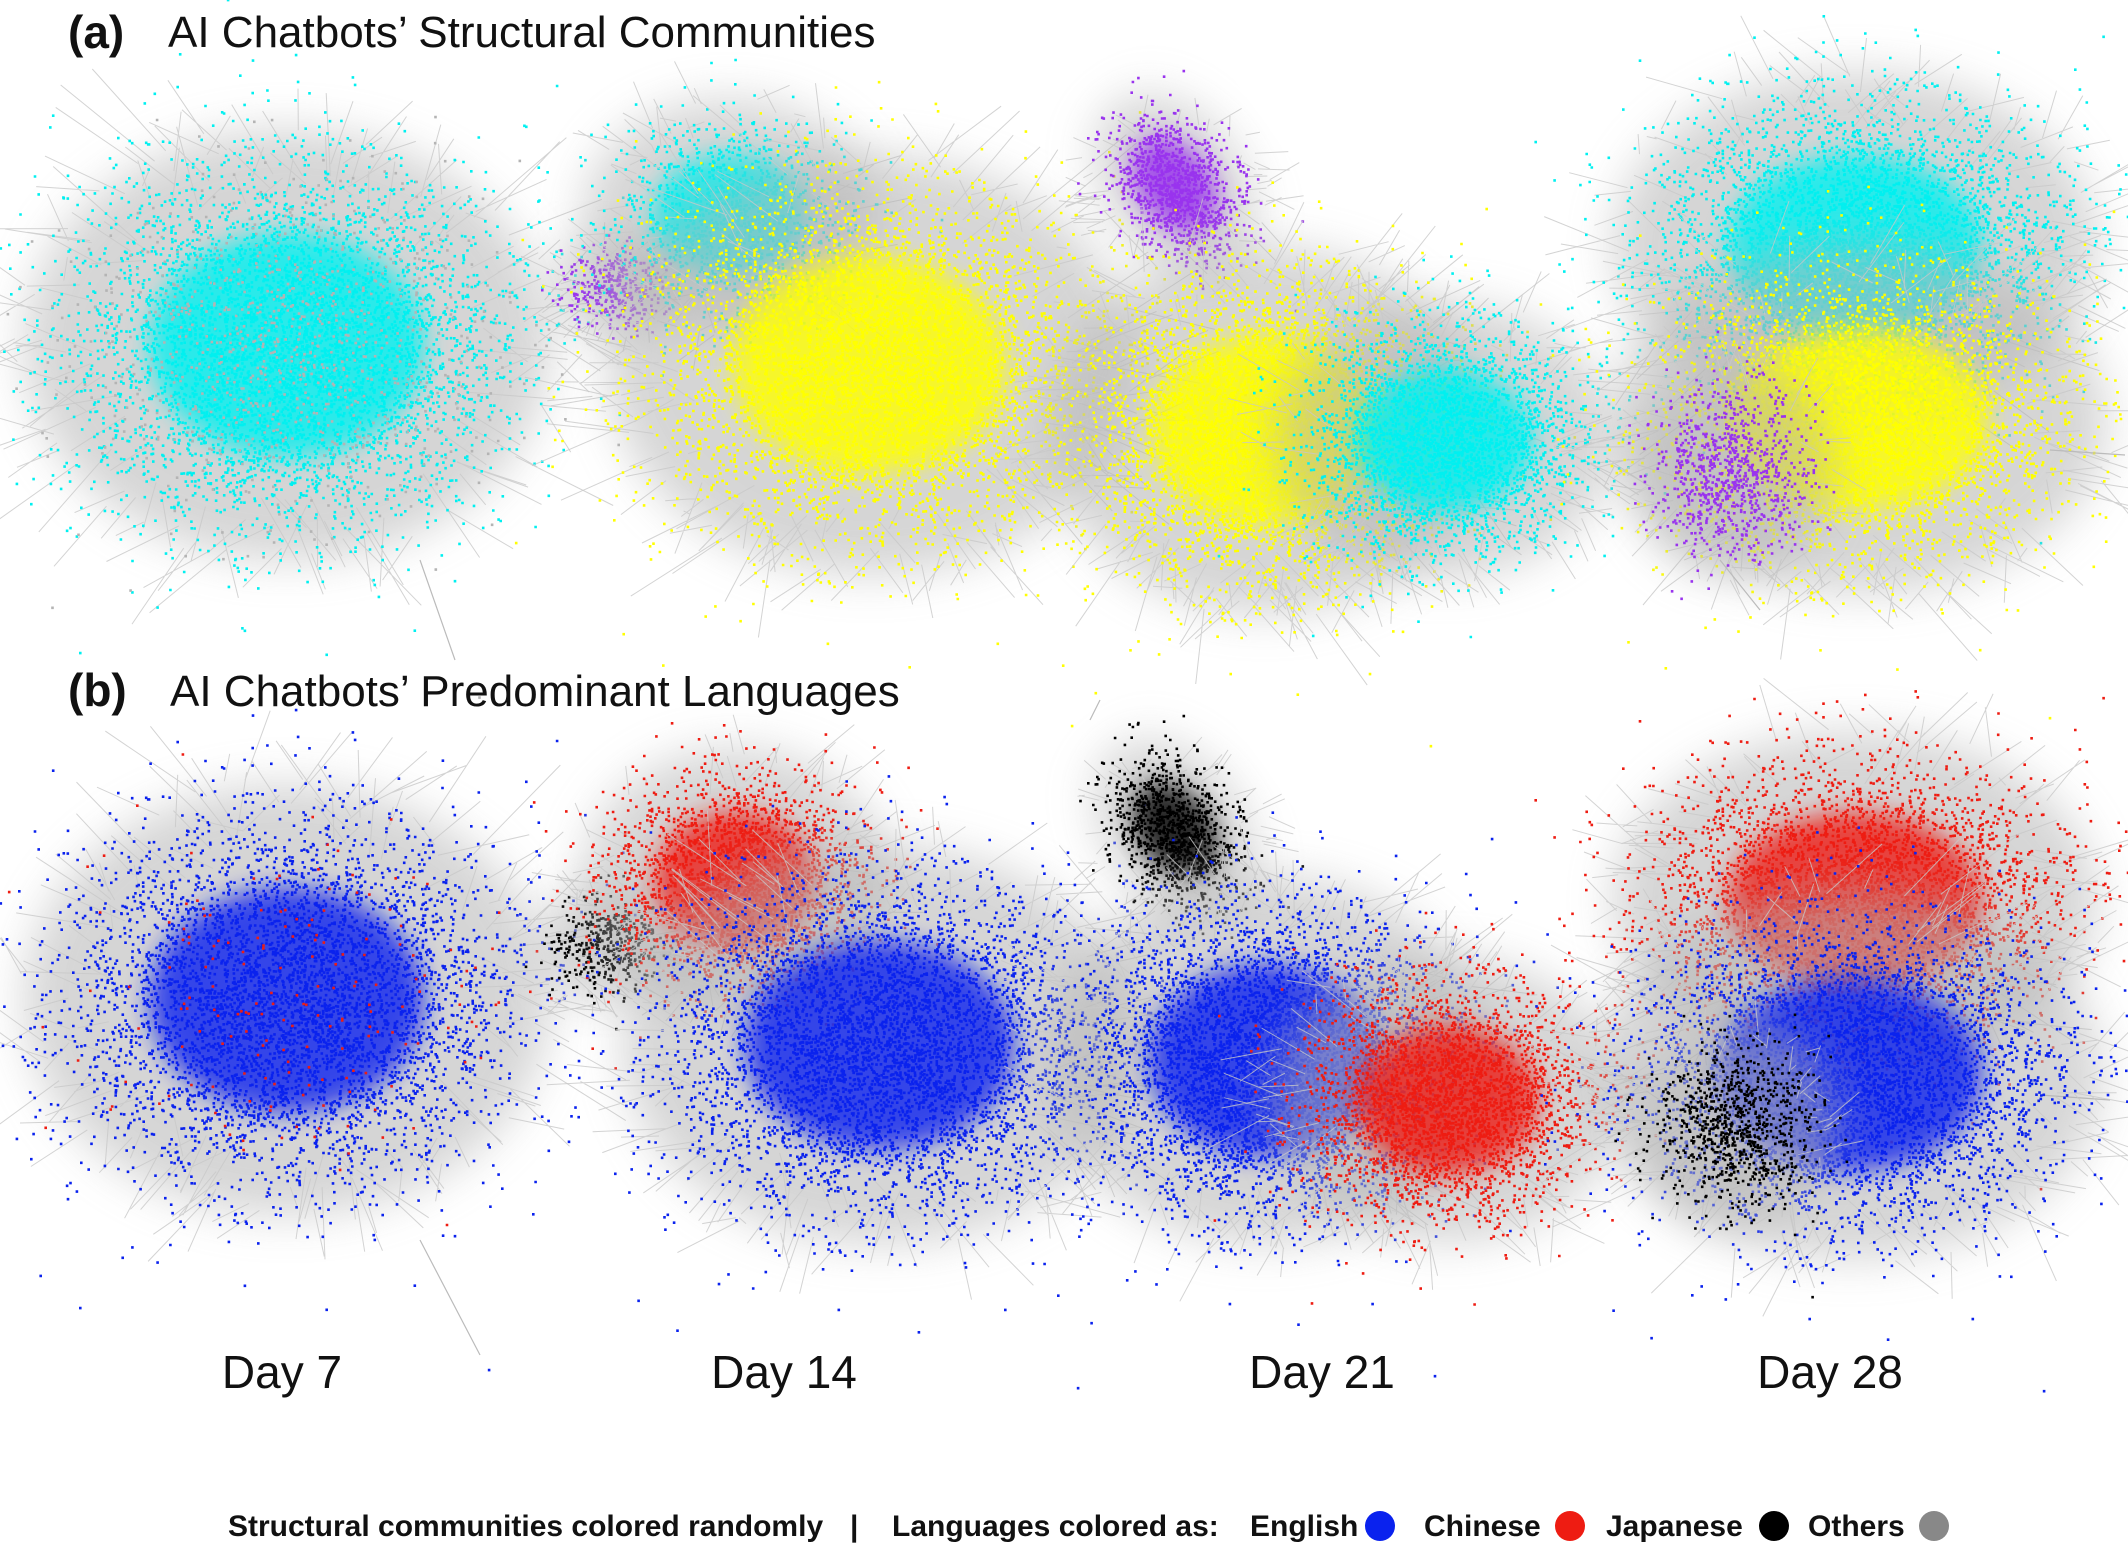  Describe the element at coordinates (1475, 1108) in the screenshot. I see `network-b-day21-red` at that location.